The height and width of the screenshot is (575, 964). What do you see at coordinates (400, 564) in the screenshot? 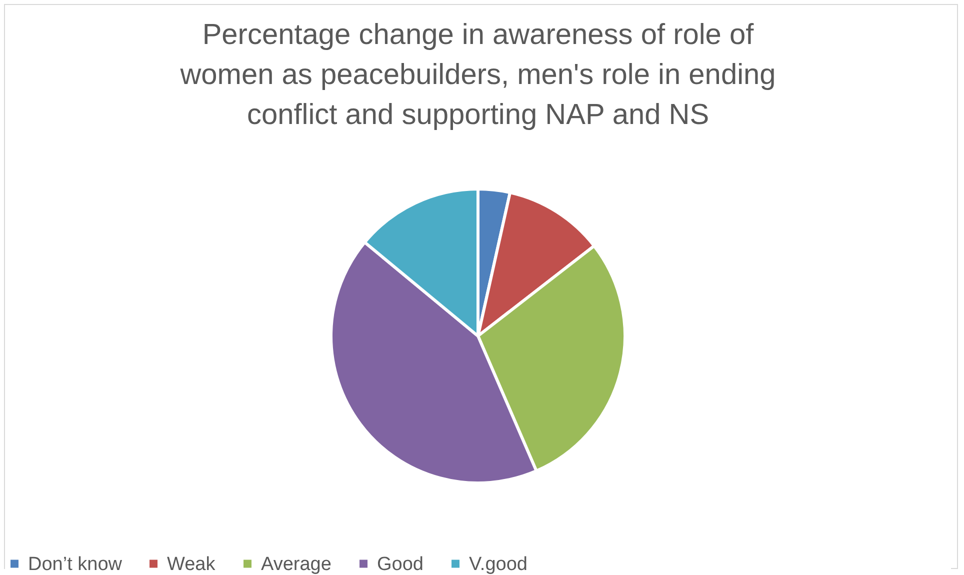
I see `legend-label: Good` at bounding box center [400, 564].